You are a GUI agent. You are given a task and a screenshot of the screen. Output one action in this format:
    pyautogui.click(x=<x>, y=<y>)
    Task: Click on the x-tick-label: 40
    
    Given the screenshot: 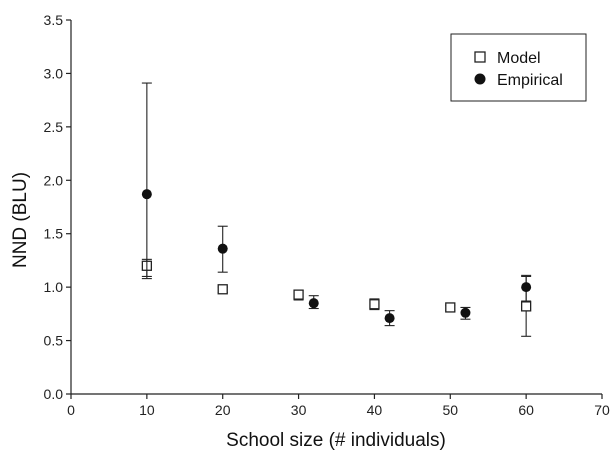 What is the action you would take?
    pyautogui.click(x=375, y=410)
    